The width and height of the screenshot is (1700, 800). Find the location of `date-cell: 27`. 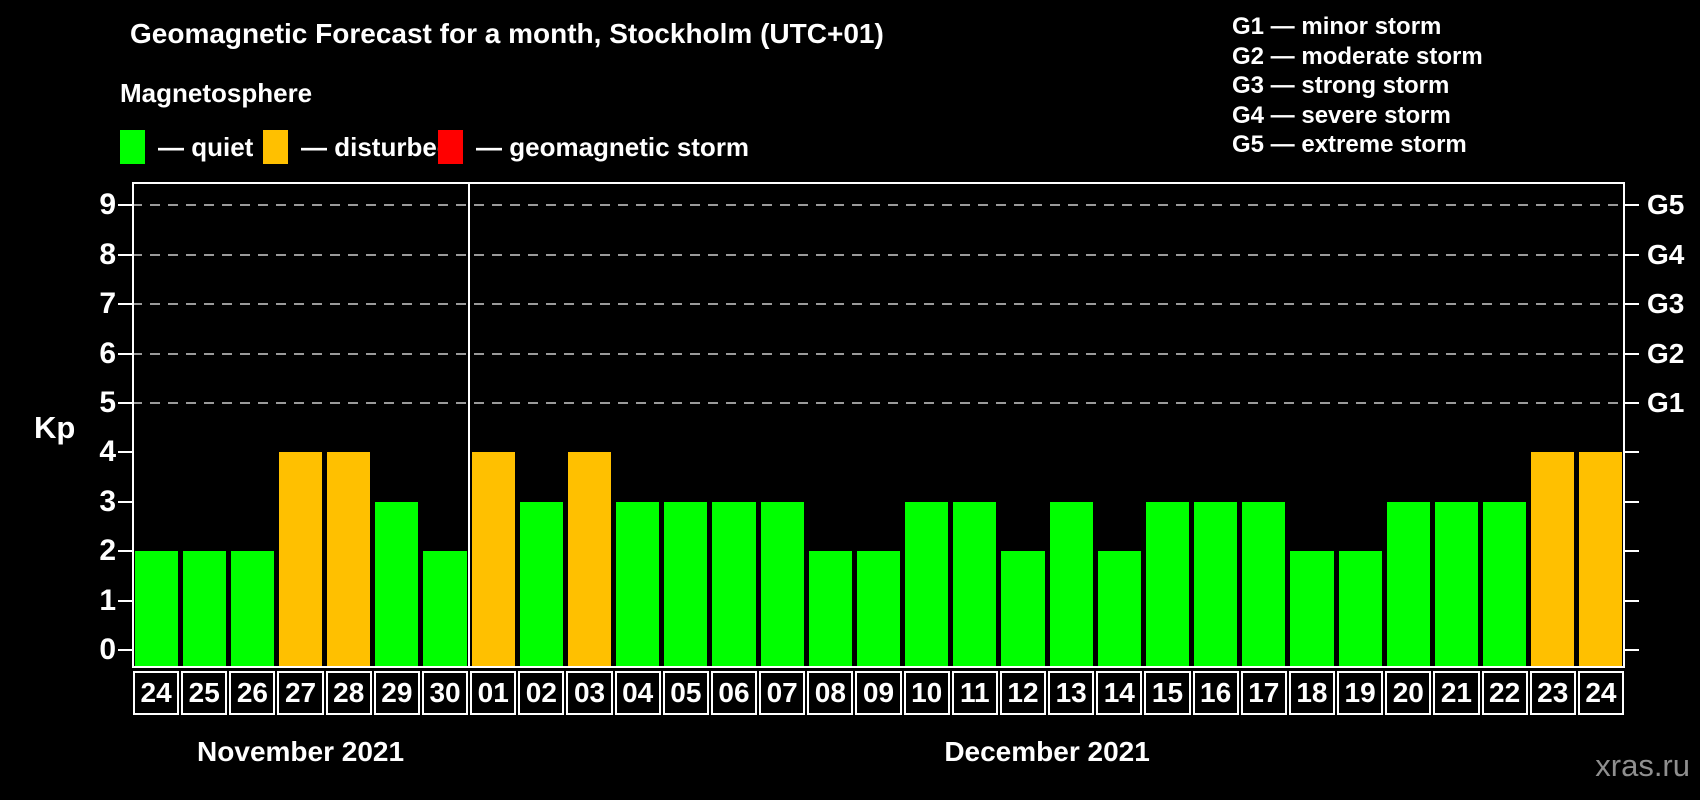

date-cell: 27 is located at coordinates (300, 693).